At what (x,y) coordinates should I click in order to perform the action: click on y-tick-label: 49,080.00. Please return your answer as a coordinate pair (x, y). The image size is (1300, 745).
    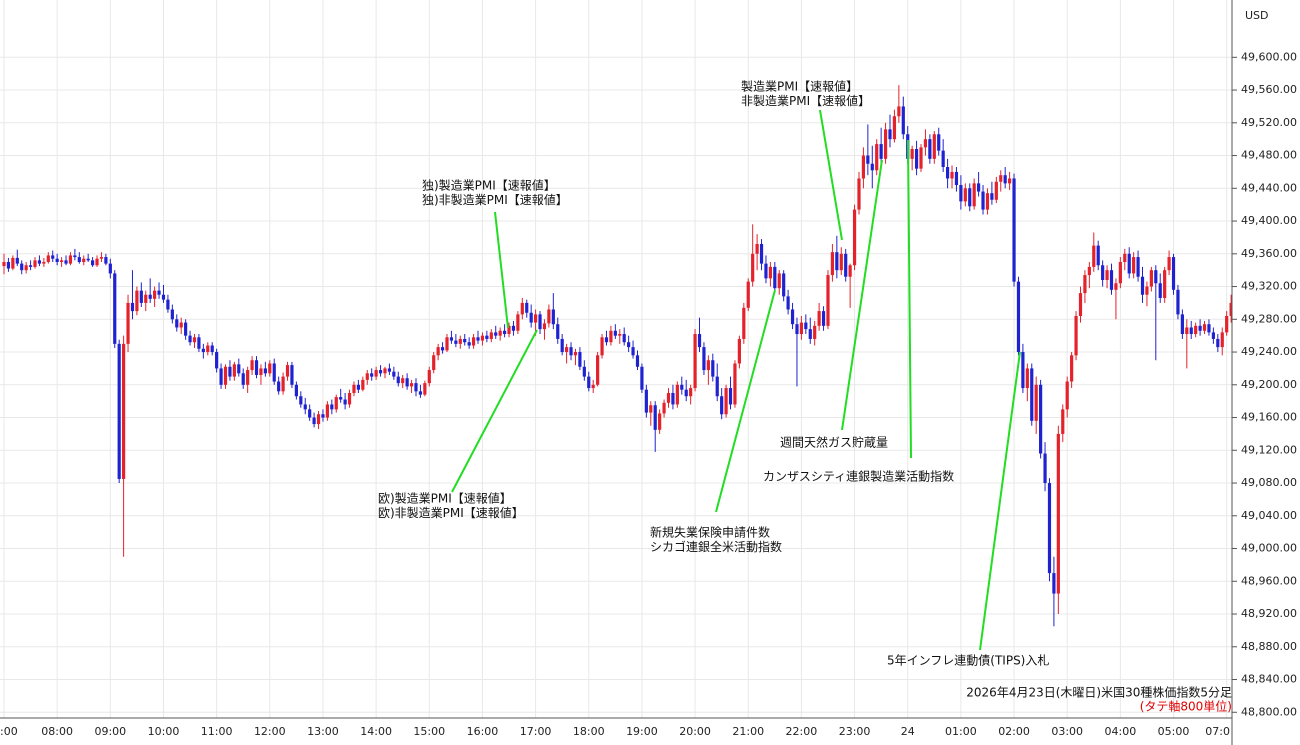
    Looking at the image, I should click on (1269, 482).